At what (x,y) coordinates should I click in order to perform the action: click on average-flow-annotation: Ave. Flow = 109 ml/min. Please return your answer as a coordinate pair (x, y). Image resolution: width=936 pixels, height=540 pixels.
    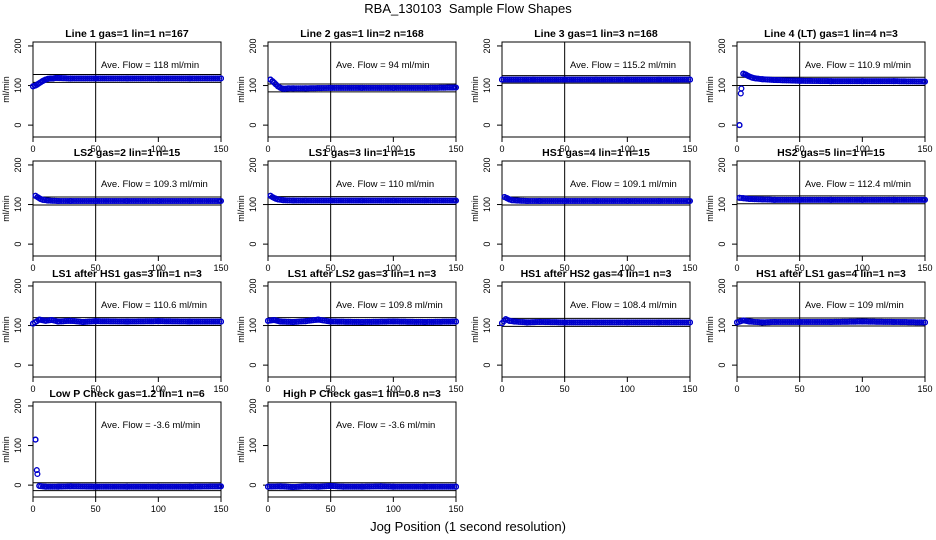
    Looking at the image, I should click on (854, 305).